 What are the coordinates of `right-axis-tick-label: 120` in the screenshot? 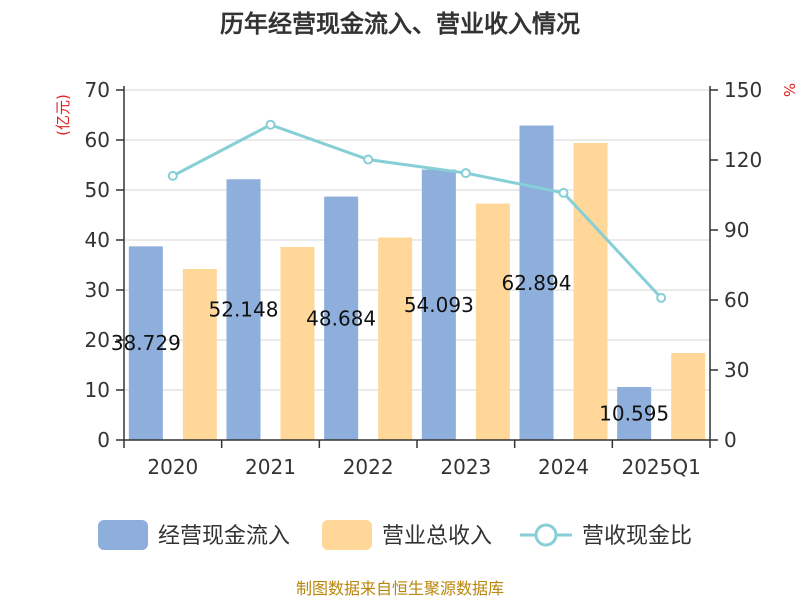 It's located at (743, 160).